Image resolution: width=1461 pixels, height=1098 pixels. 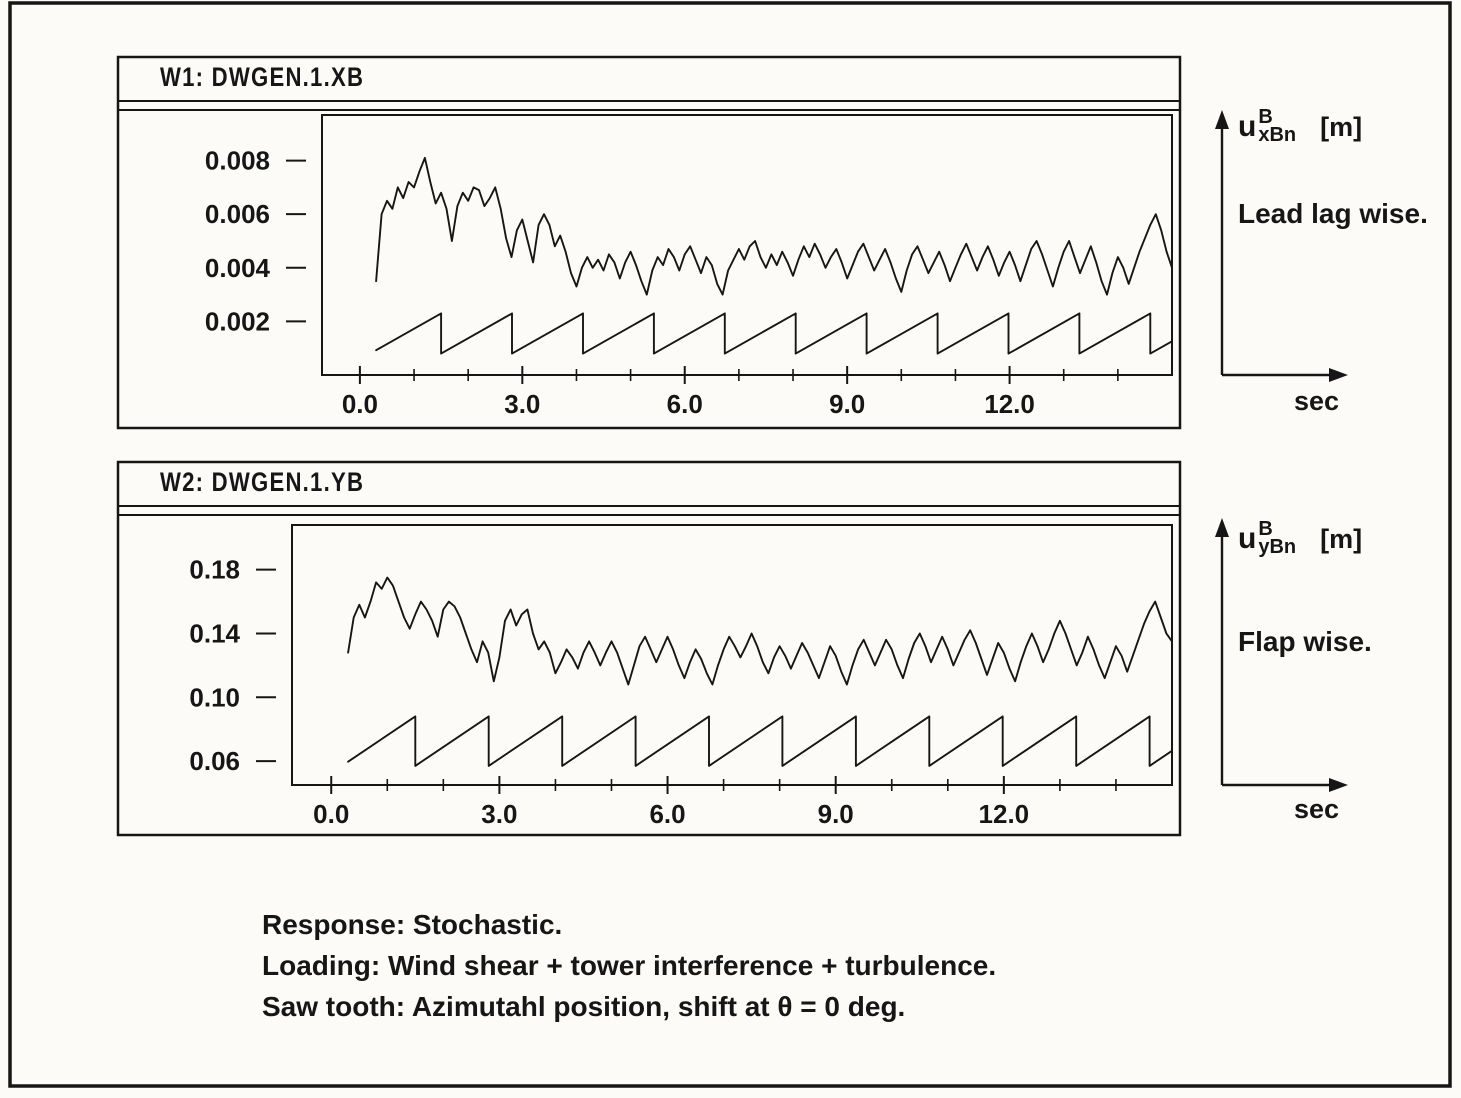 I want to click on svg-text: 0.006, so click(x=237, y=214).